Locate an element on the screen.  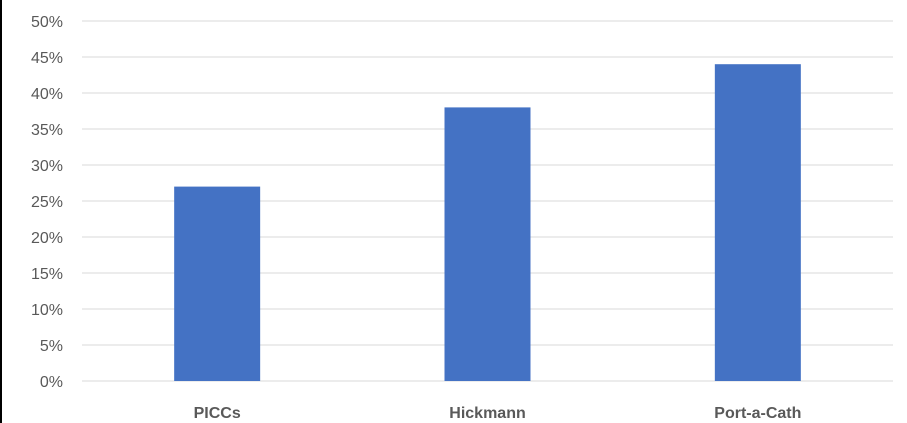
y-tick-label: 50% is located at coordinates (47, 22).